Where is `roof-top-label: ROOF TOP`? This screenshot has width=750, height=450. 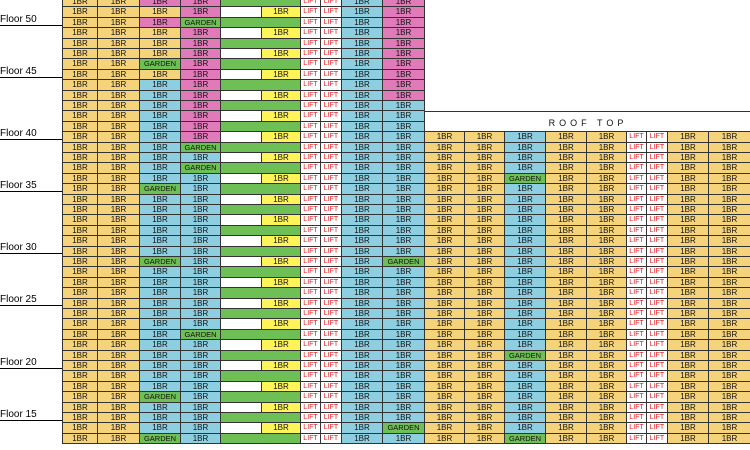 roof-top-label: ROOF TOP is located at coordinates (588, 123).